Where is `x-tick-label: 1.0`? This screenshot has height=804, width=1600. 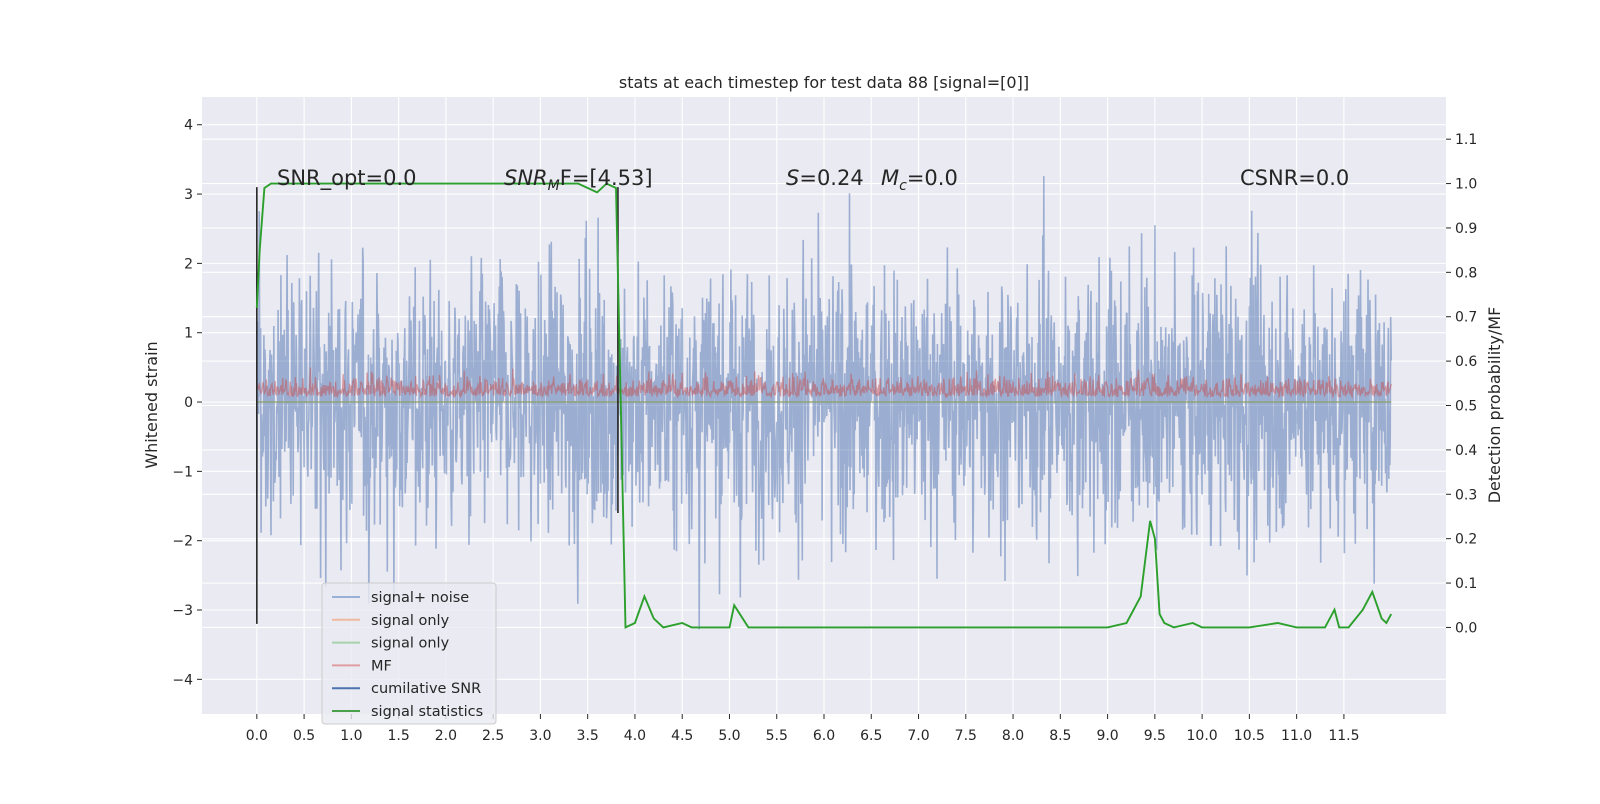 x-tick-label: 1.0 is located at coordinates (351, 736).